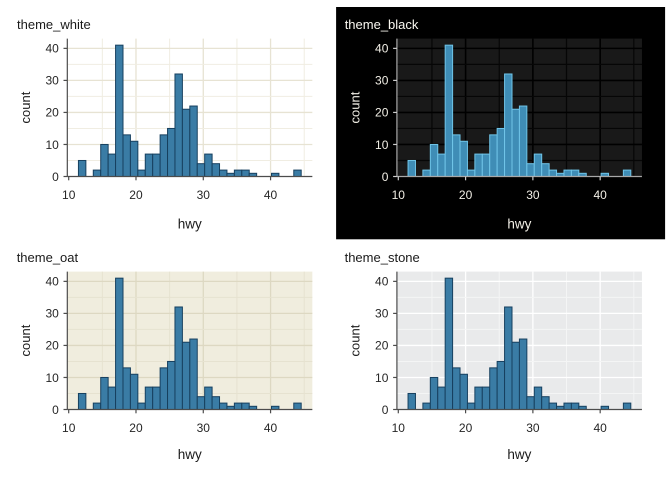 This screenshot has width=672, height=480. I want to click on svg-text: theme_white, so click(54, 24).